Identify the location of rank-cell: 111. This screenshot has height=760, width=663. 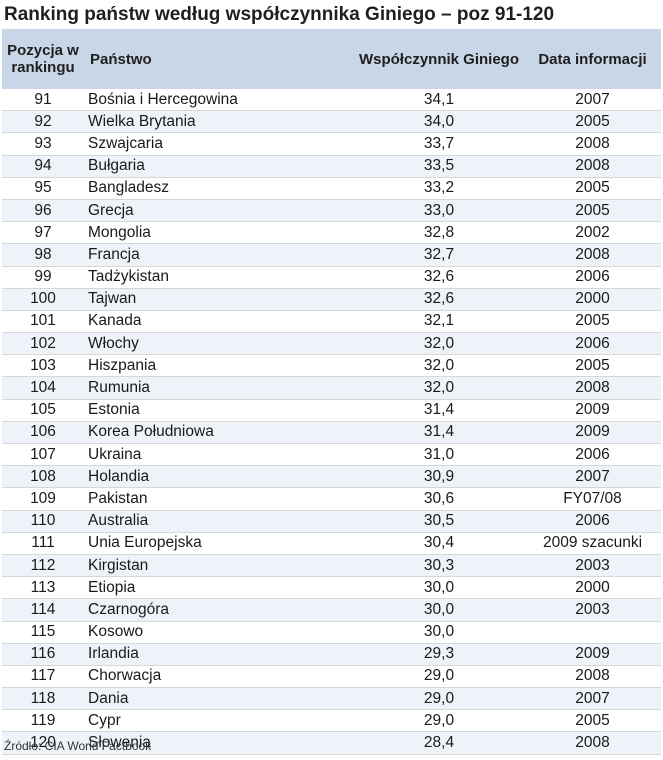
(43, 543).